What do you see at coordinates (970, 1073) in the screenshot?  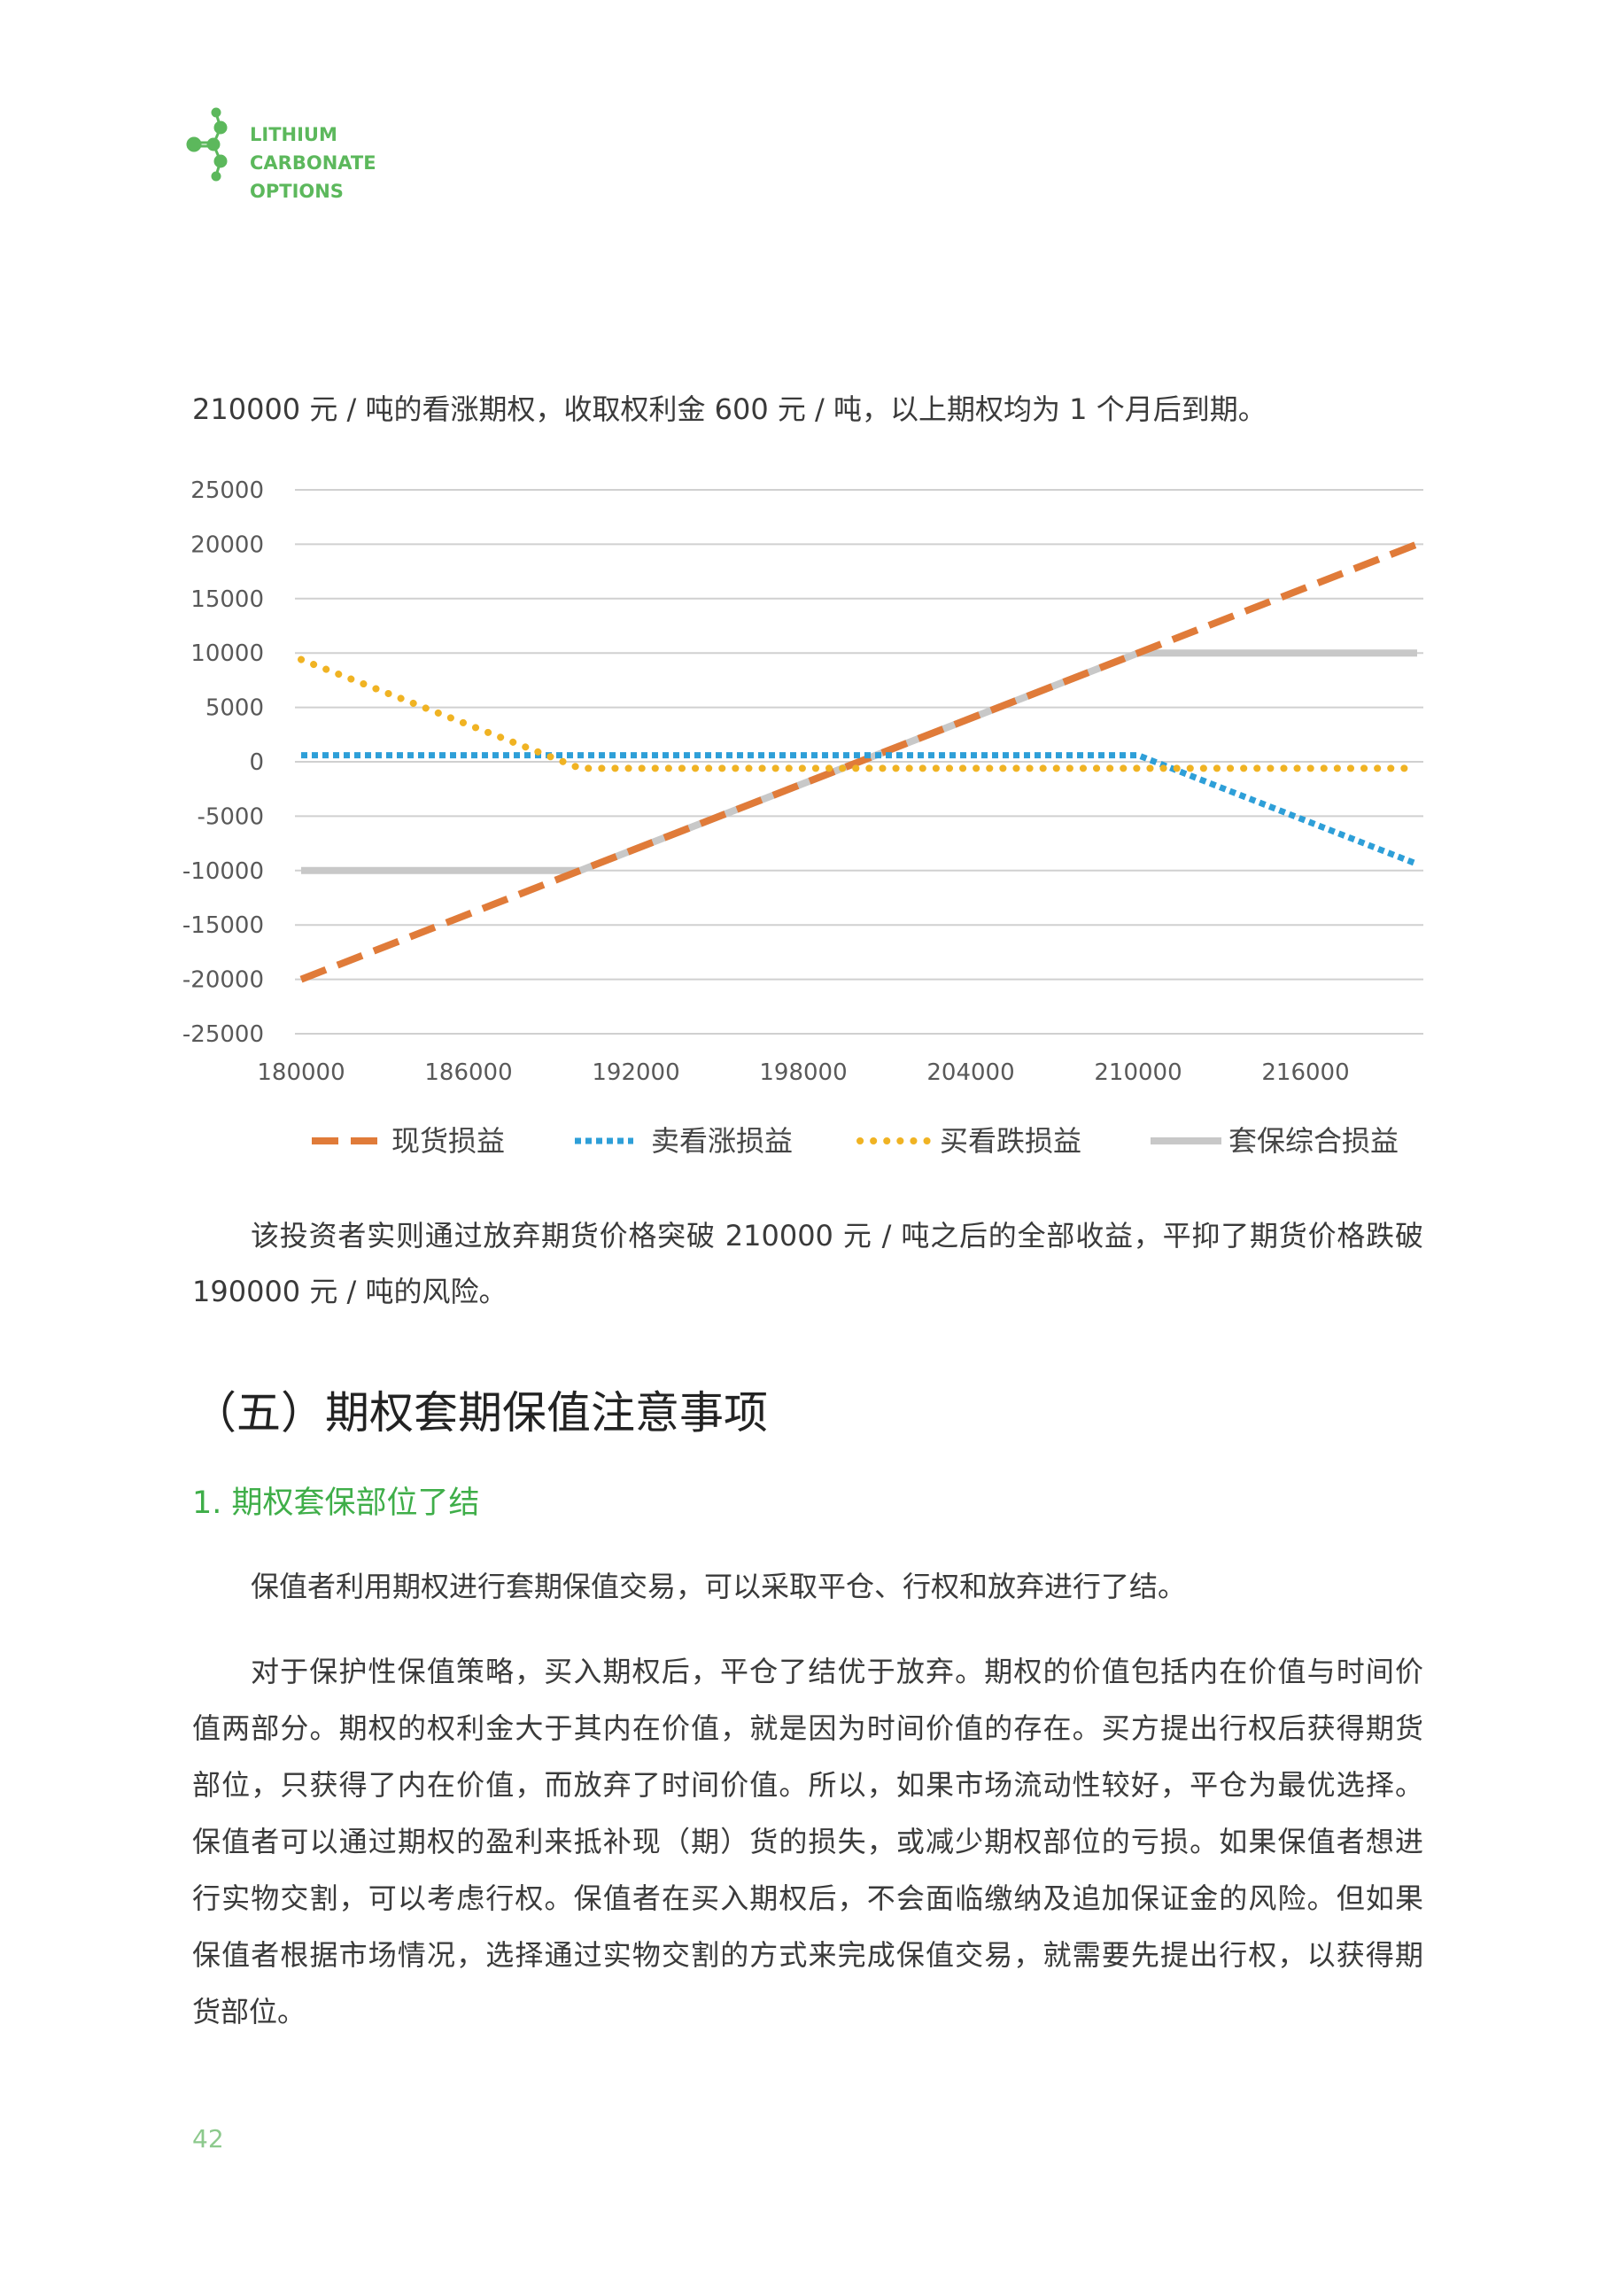 I see `x-tick-label: 204000` at bounding box center [970, 1073].